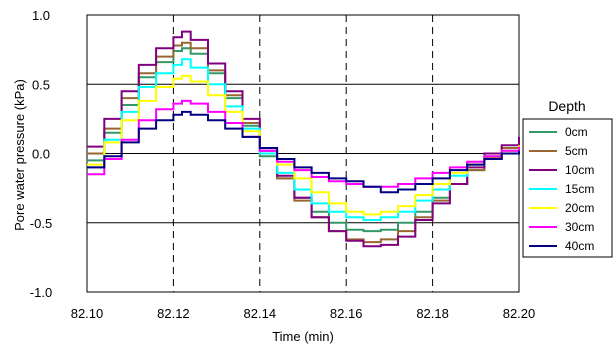  I want to click on y-tick-labels: 1.0 0.5 0.0 -0.5 -1.0, so click(41, 154).